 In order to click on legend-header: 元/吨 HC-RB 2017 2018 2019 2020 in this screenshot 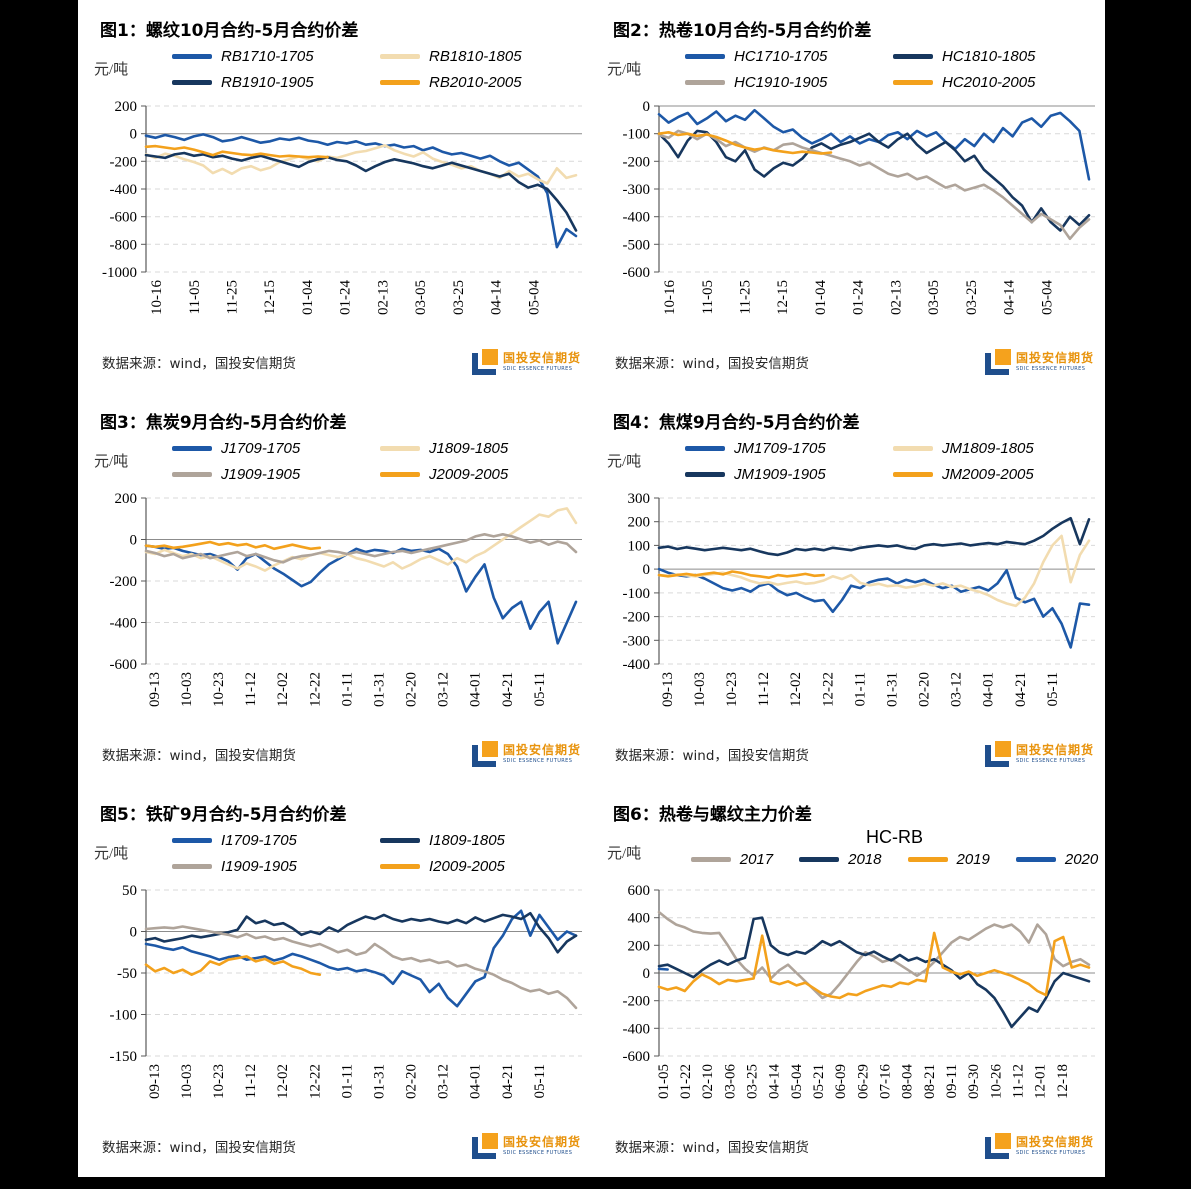, I will do `click(855, 854)`.